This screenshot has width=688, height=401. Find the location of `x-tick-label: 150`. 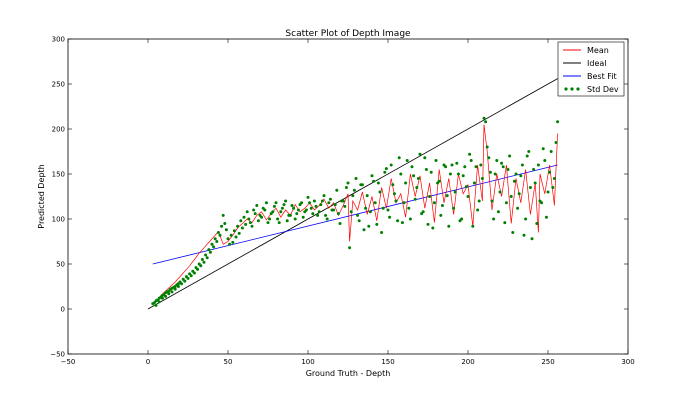

x-tick-label: 150 is located at coordinates (387, 362).